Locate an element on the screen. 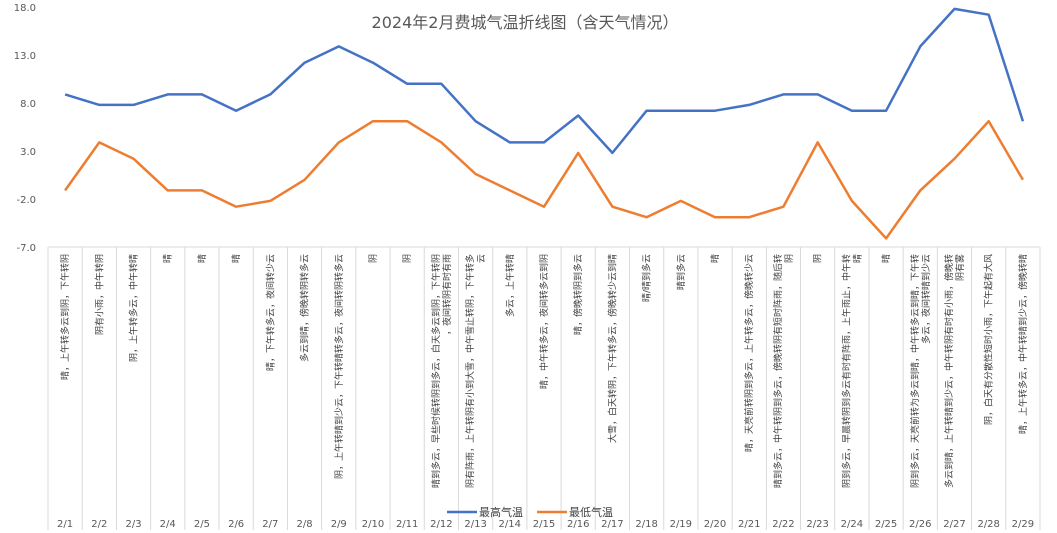 The height and width of the screenshot is (533, 1057). weather-label: 阴到多云，天亮前转为多云到晴，中午转多云到晴，下午转多云，夜间转晴到少云 is located at coordinates (920, 371).